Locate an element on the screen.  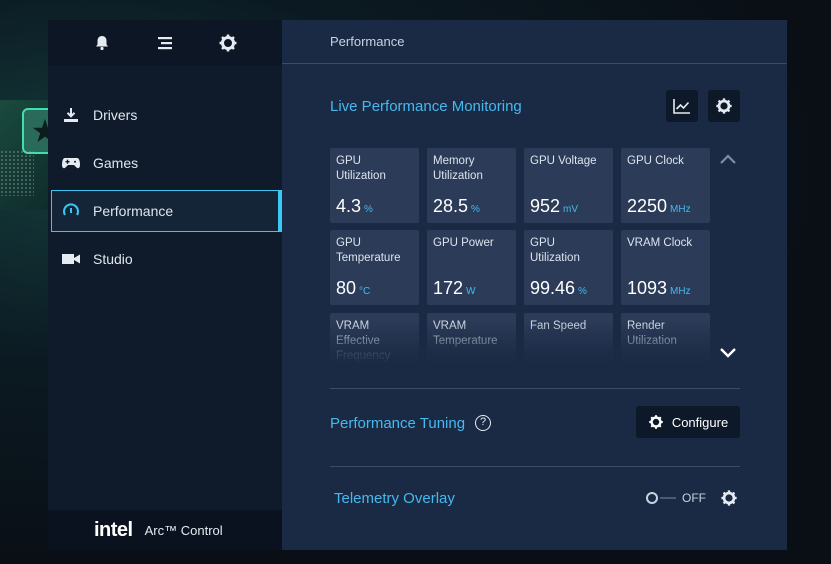
metric-value: 172 W is located at coordinates (454, 288).